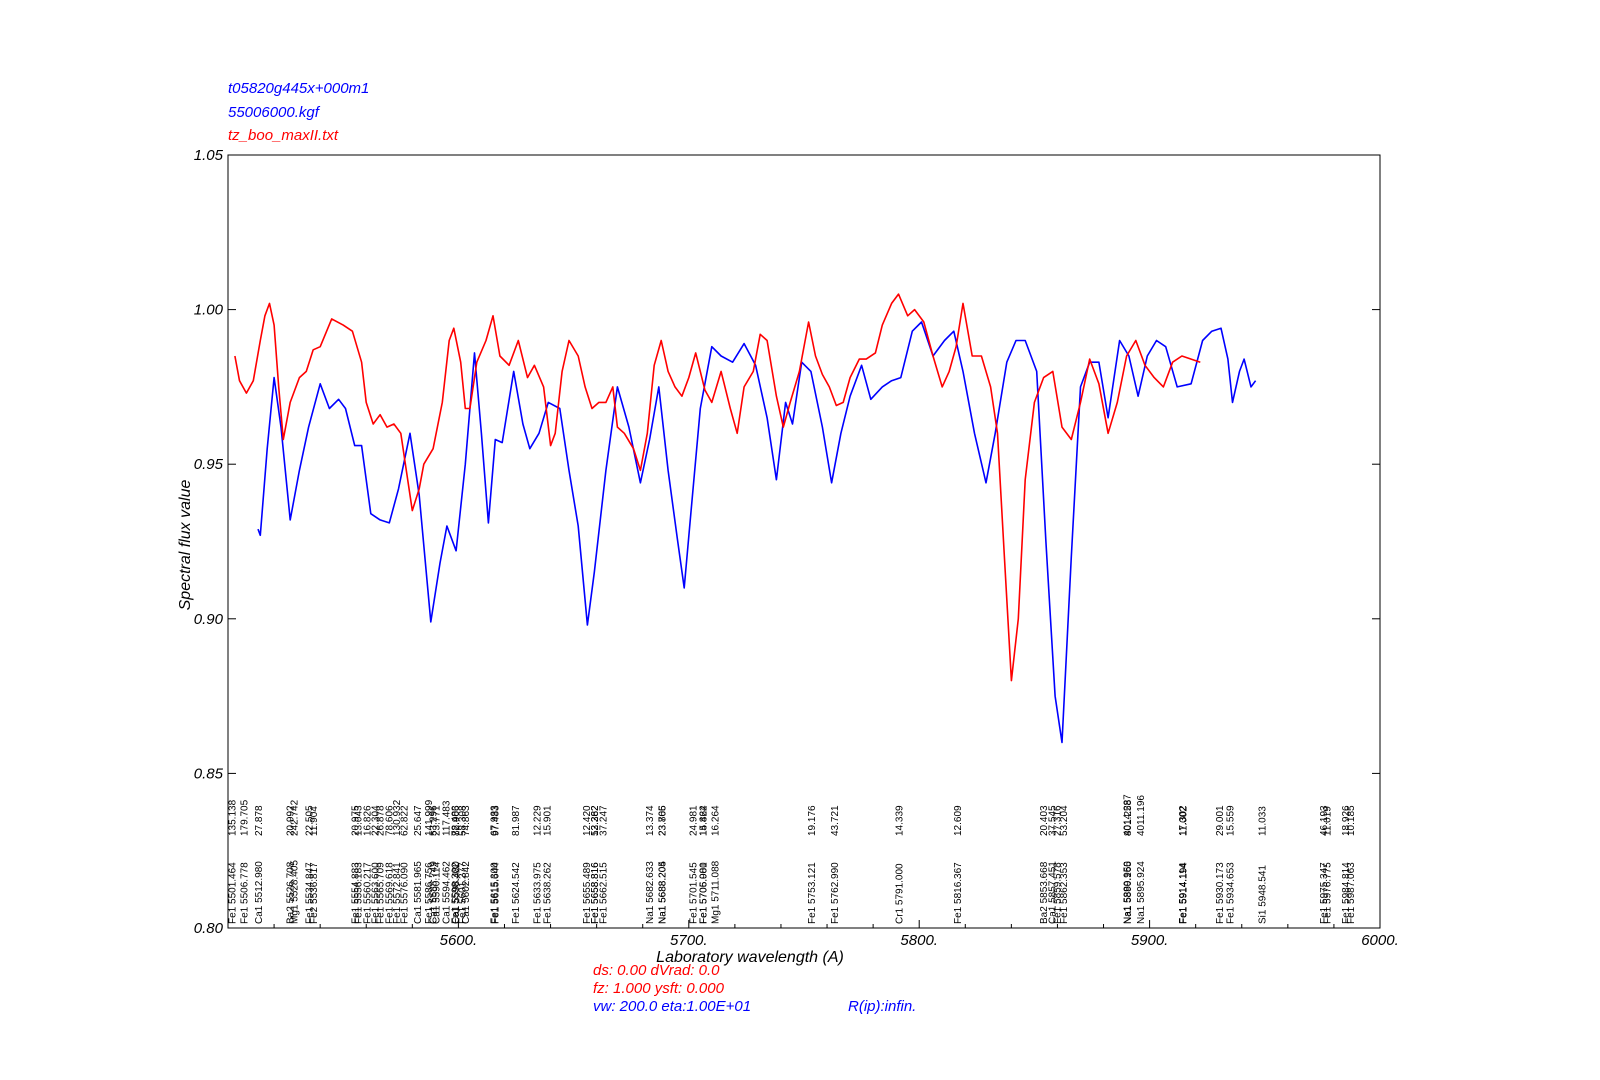 The width and height of the screenshot is (1600, 1080). Describe the element at coordinates (658, 988) in the screenshot. I see `footer-fz-ysft: fz: 1.000 ysft: 0.000` at that location.